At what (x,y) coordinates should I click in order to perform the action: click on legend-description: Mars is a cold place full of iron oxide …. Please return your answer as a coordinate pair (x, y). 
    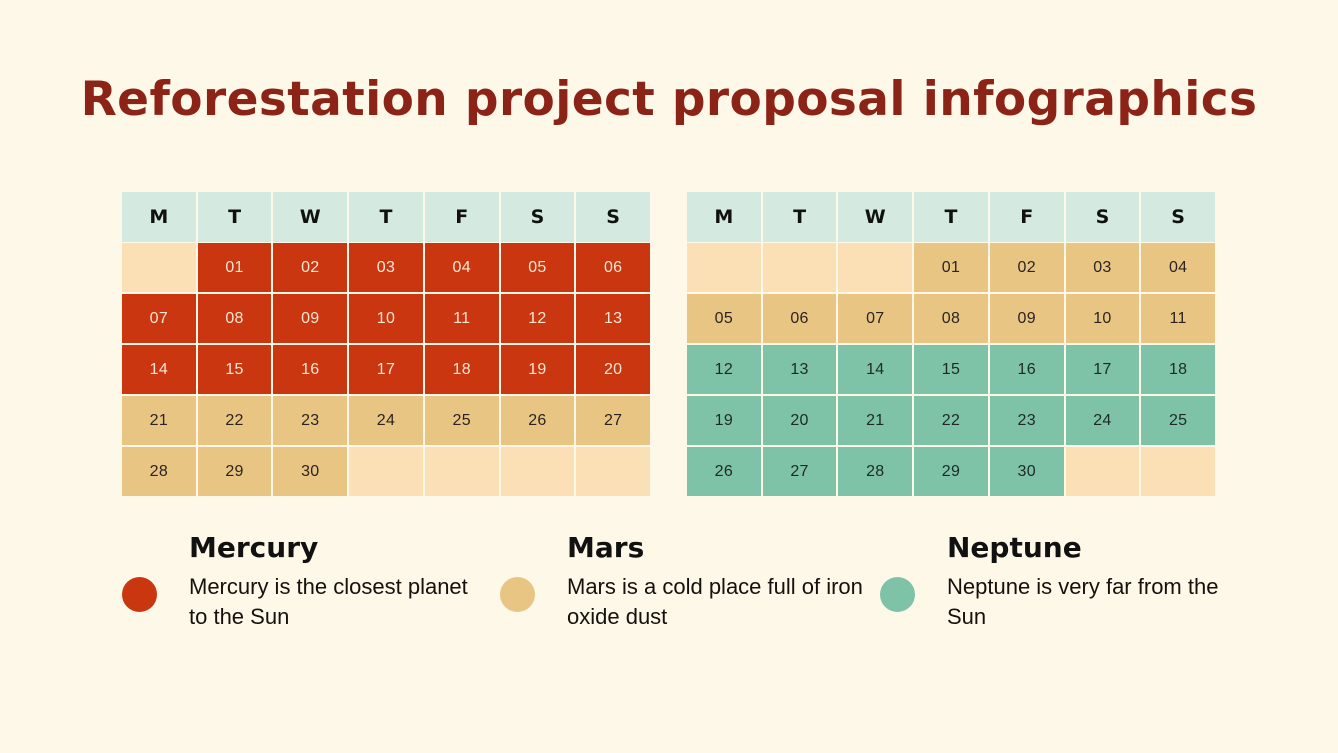
    Looking at the image, I should click on (715, 602).